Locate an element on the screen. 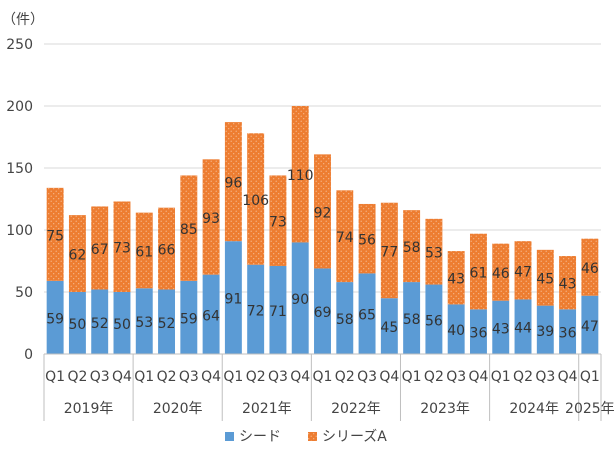 The height and width of the screenshot is (455, 615). x-group-label: 2024年 is located at coordinates (534, 409).